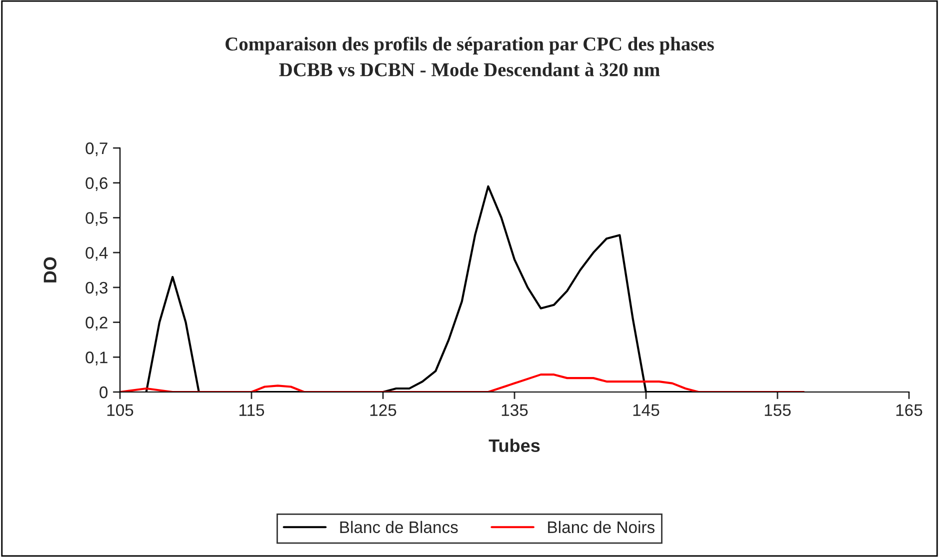  What do you see at coordinates (97, 149) in the screenshot?
I see `y-tick-label: 0,7` at bounding box center [97, 149].